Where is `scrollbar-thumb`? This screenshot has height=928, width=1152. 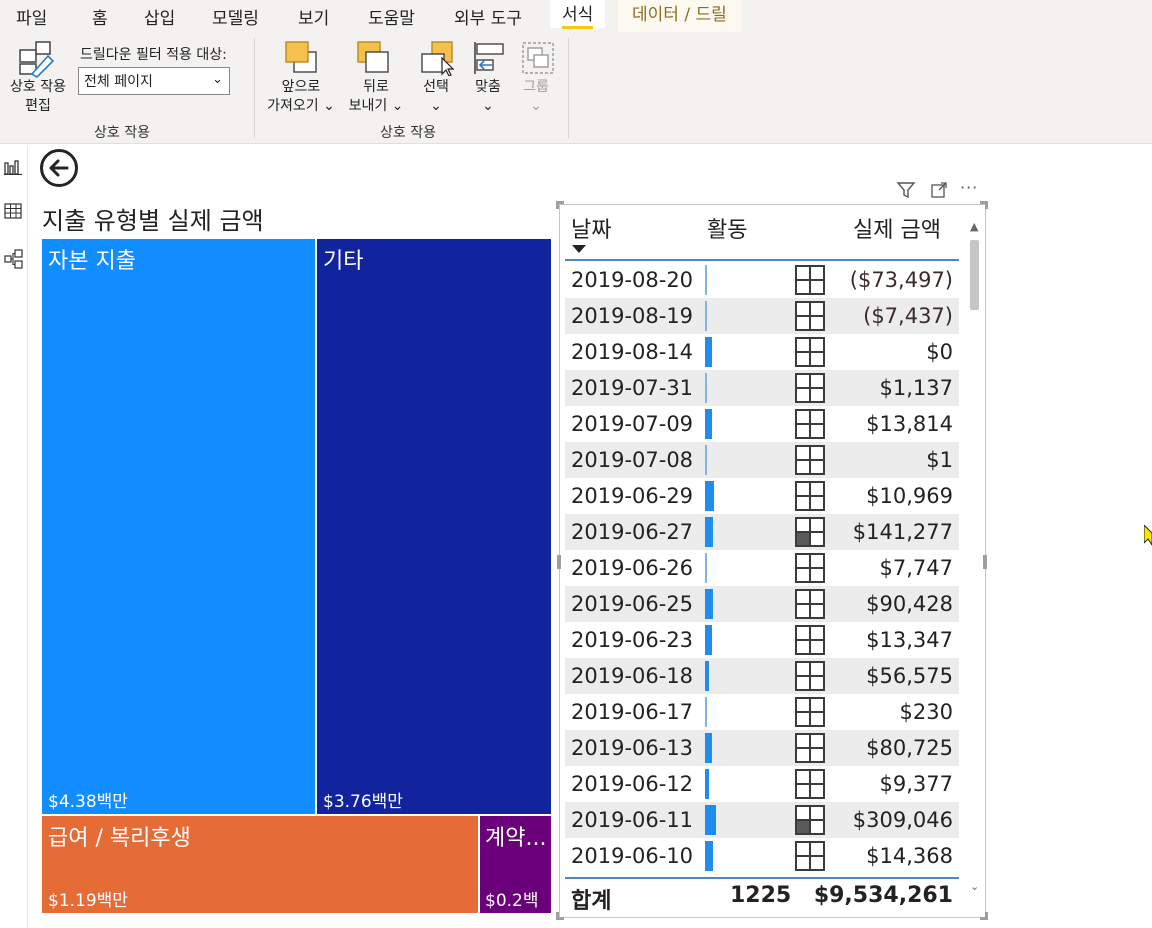 scrollbar-thumb is located at coordinates (974, 275).